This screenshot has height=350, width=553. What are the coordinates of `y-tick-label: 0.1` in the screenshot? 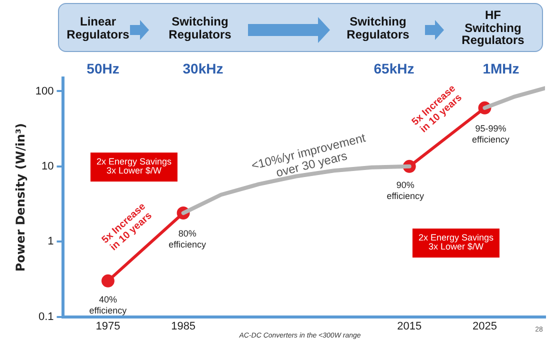 It's located at (46, 316).